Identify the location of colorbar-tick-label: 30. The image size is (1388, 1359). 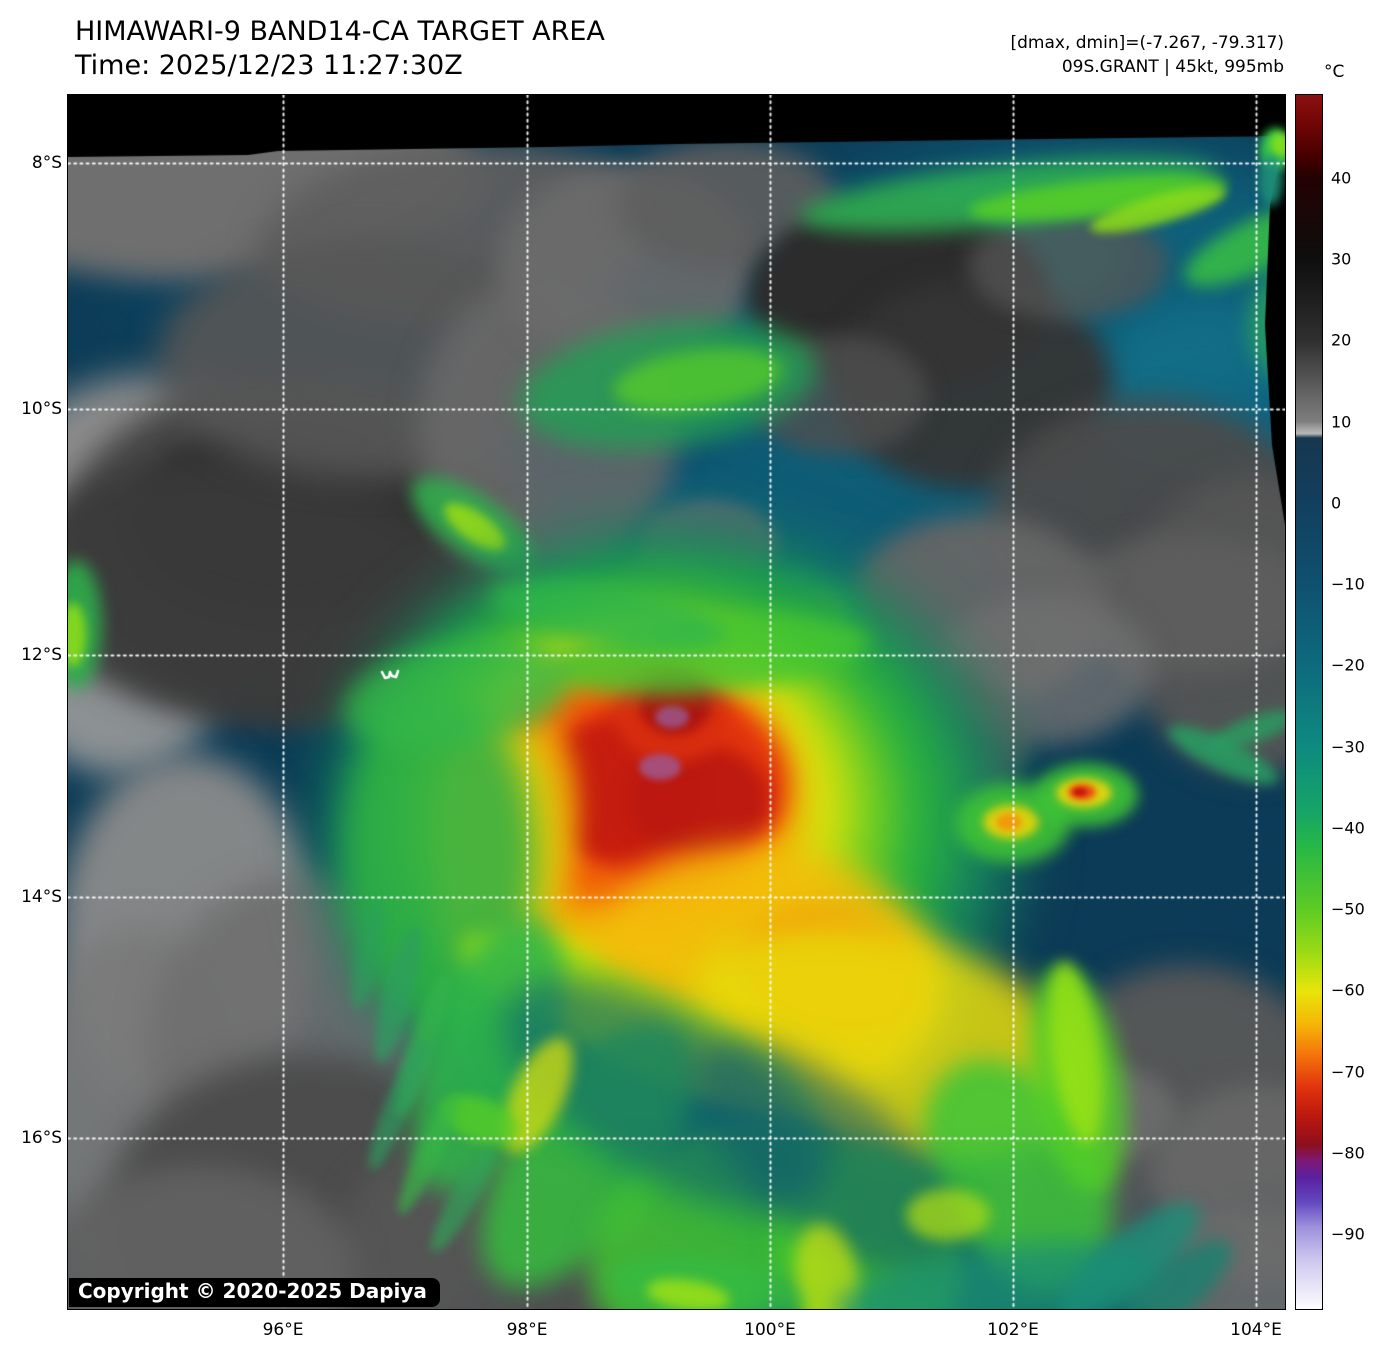
(1341, 259).